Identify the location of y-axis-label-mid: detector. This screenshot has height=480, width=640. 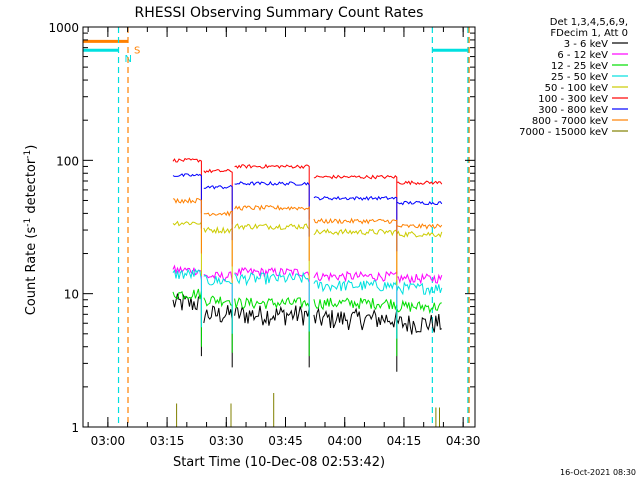
(31, 188).